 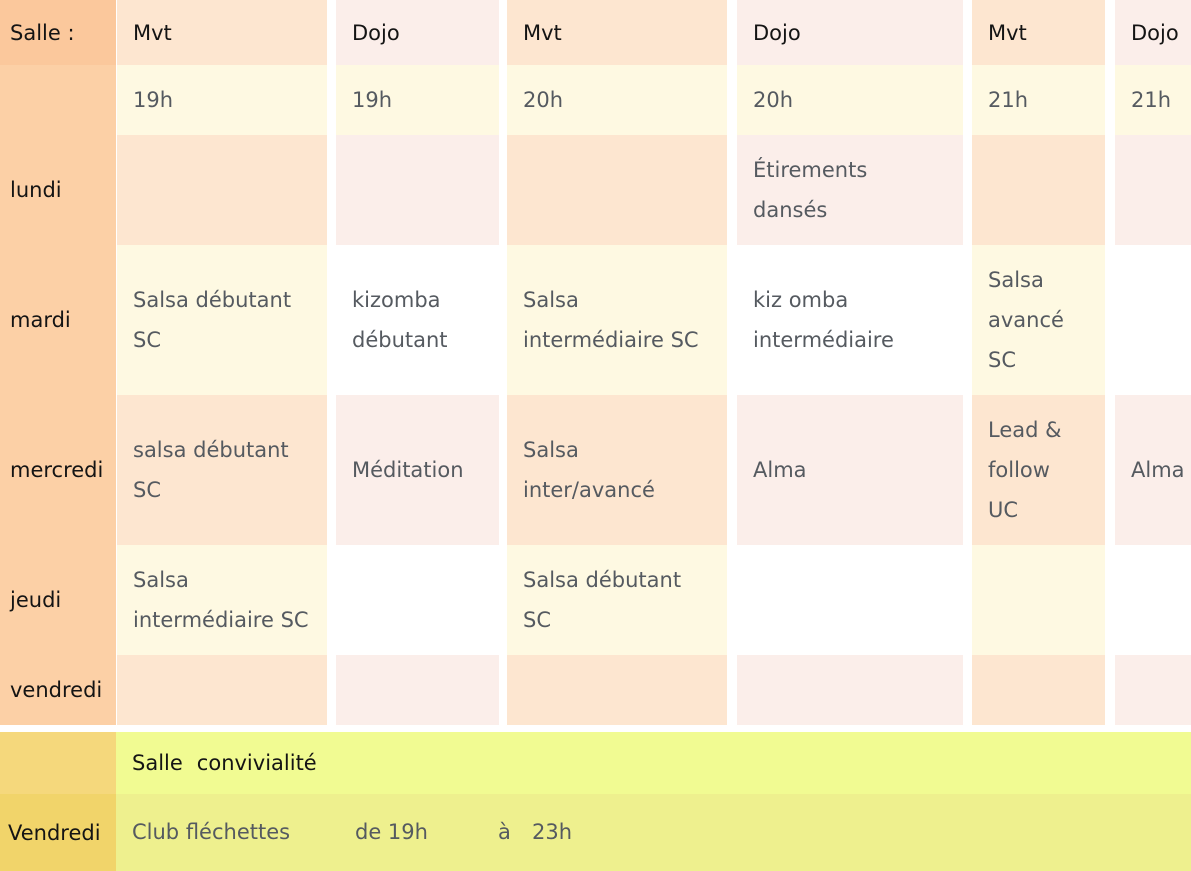 What do you see at coordinates (1038, 470) in the screenshot?
I see `class-cell: Lead & follow UC` at bounding box center [1038, 470].